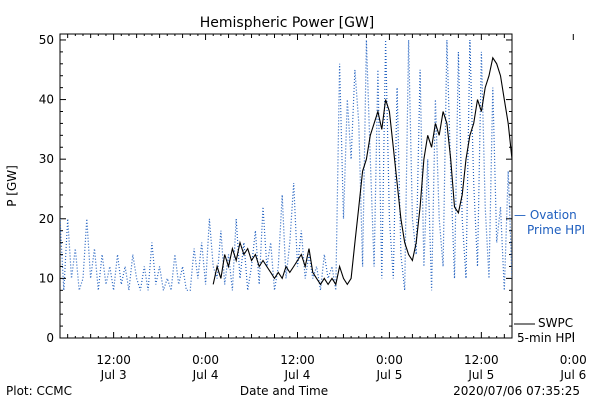  What do you see at coordinates (46, 100) in the screenshot?
I see `y-tick-label: 40` at bounding box center [46, 100].